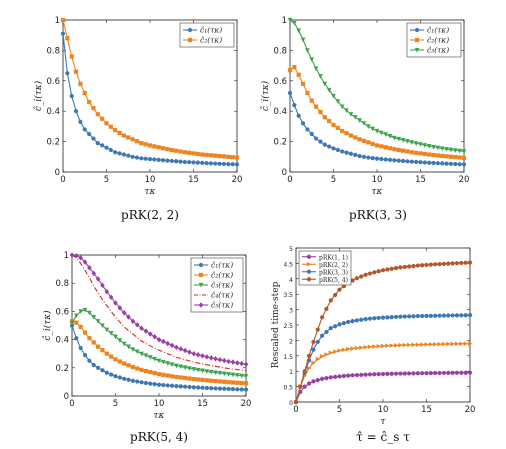  What do you see at coordinates (237, 180) in the screenshot?
I see `x-tick-label: 20` at bounding box center [237, 180].